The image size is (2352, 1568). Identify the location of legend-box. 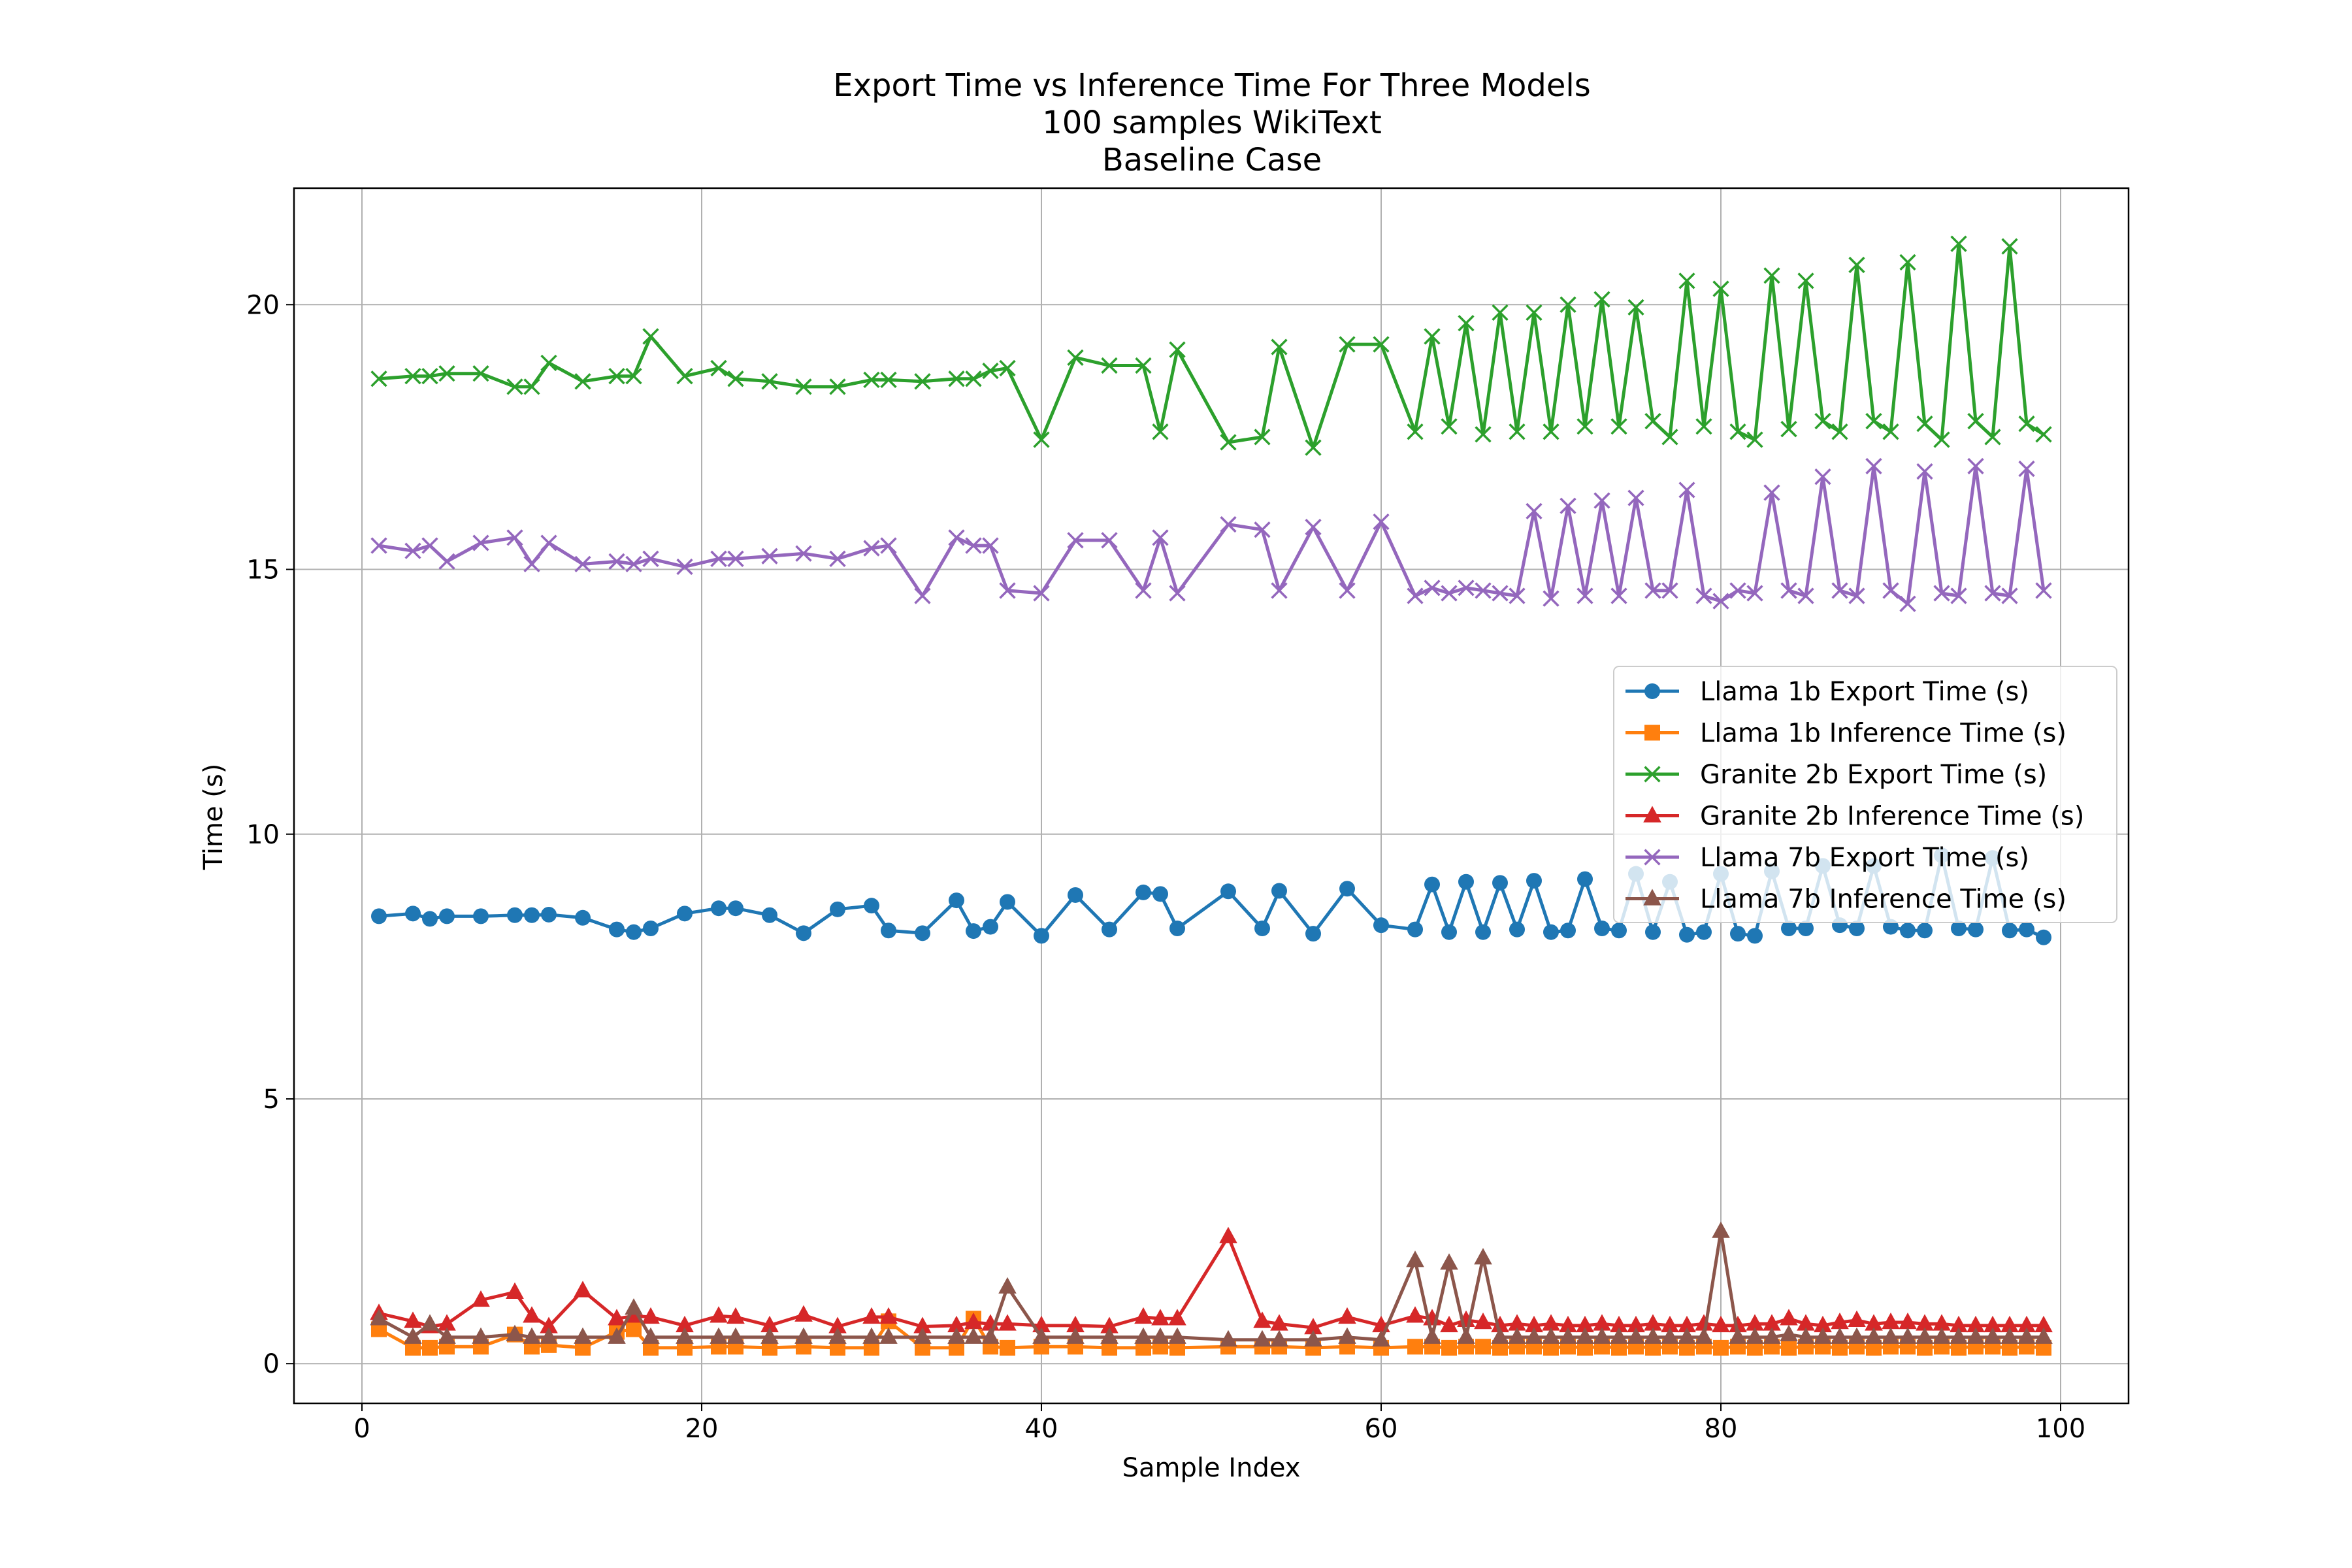
(1865, 794).